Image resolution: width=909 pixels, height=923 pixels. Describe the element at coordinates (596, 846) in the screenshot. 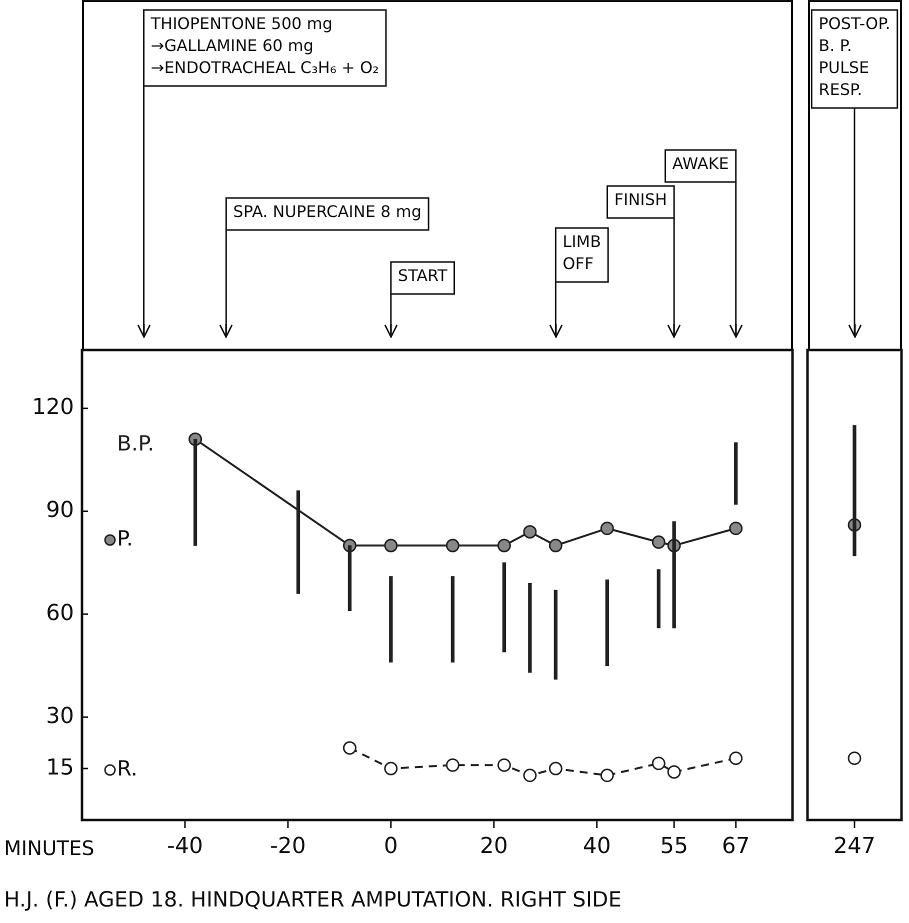

I see `x-tick-label: 40` at that location.